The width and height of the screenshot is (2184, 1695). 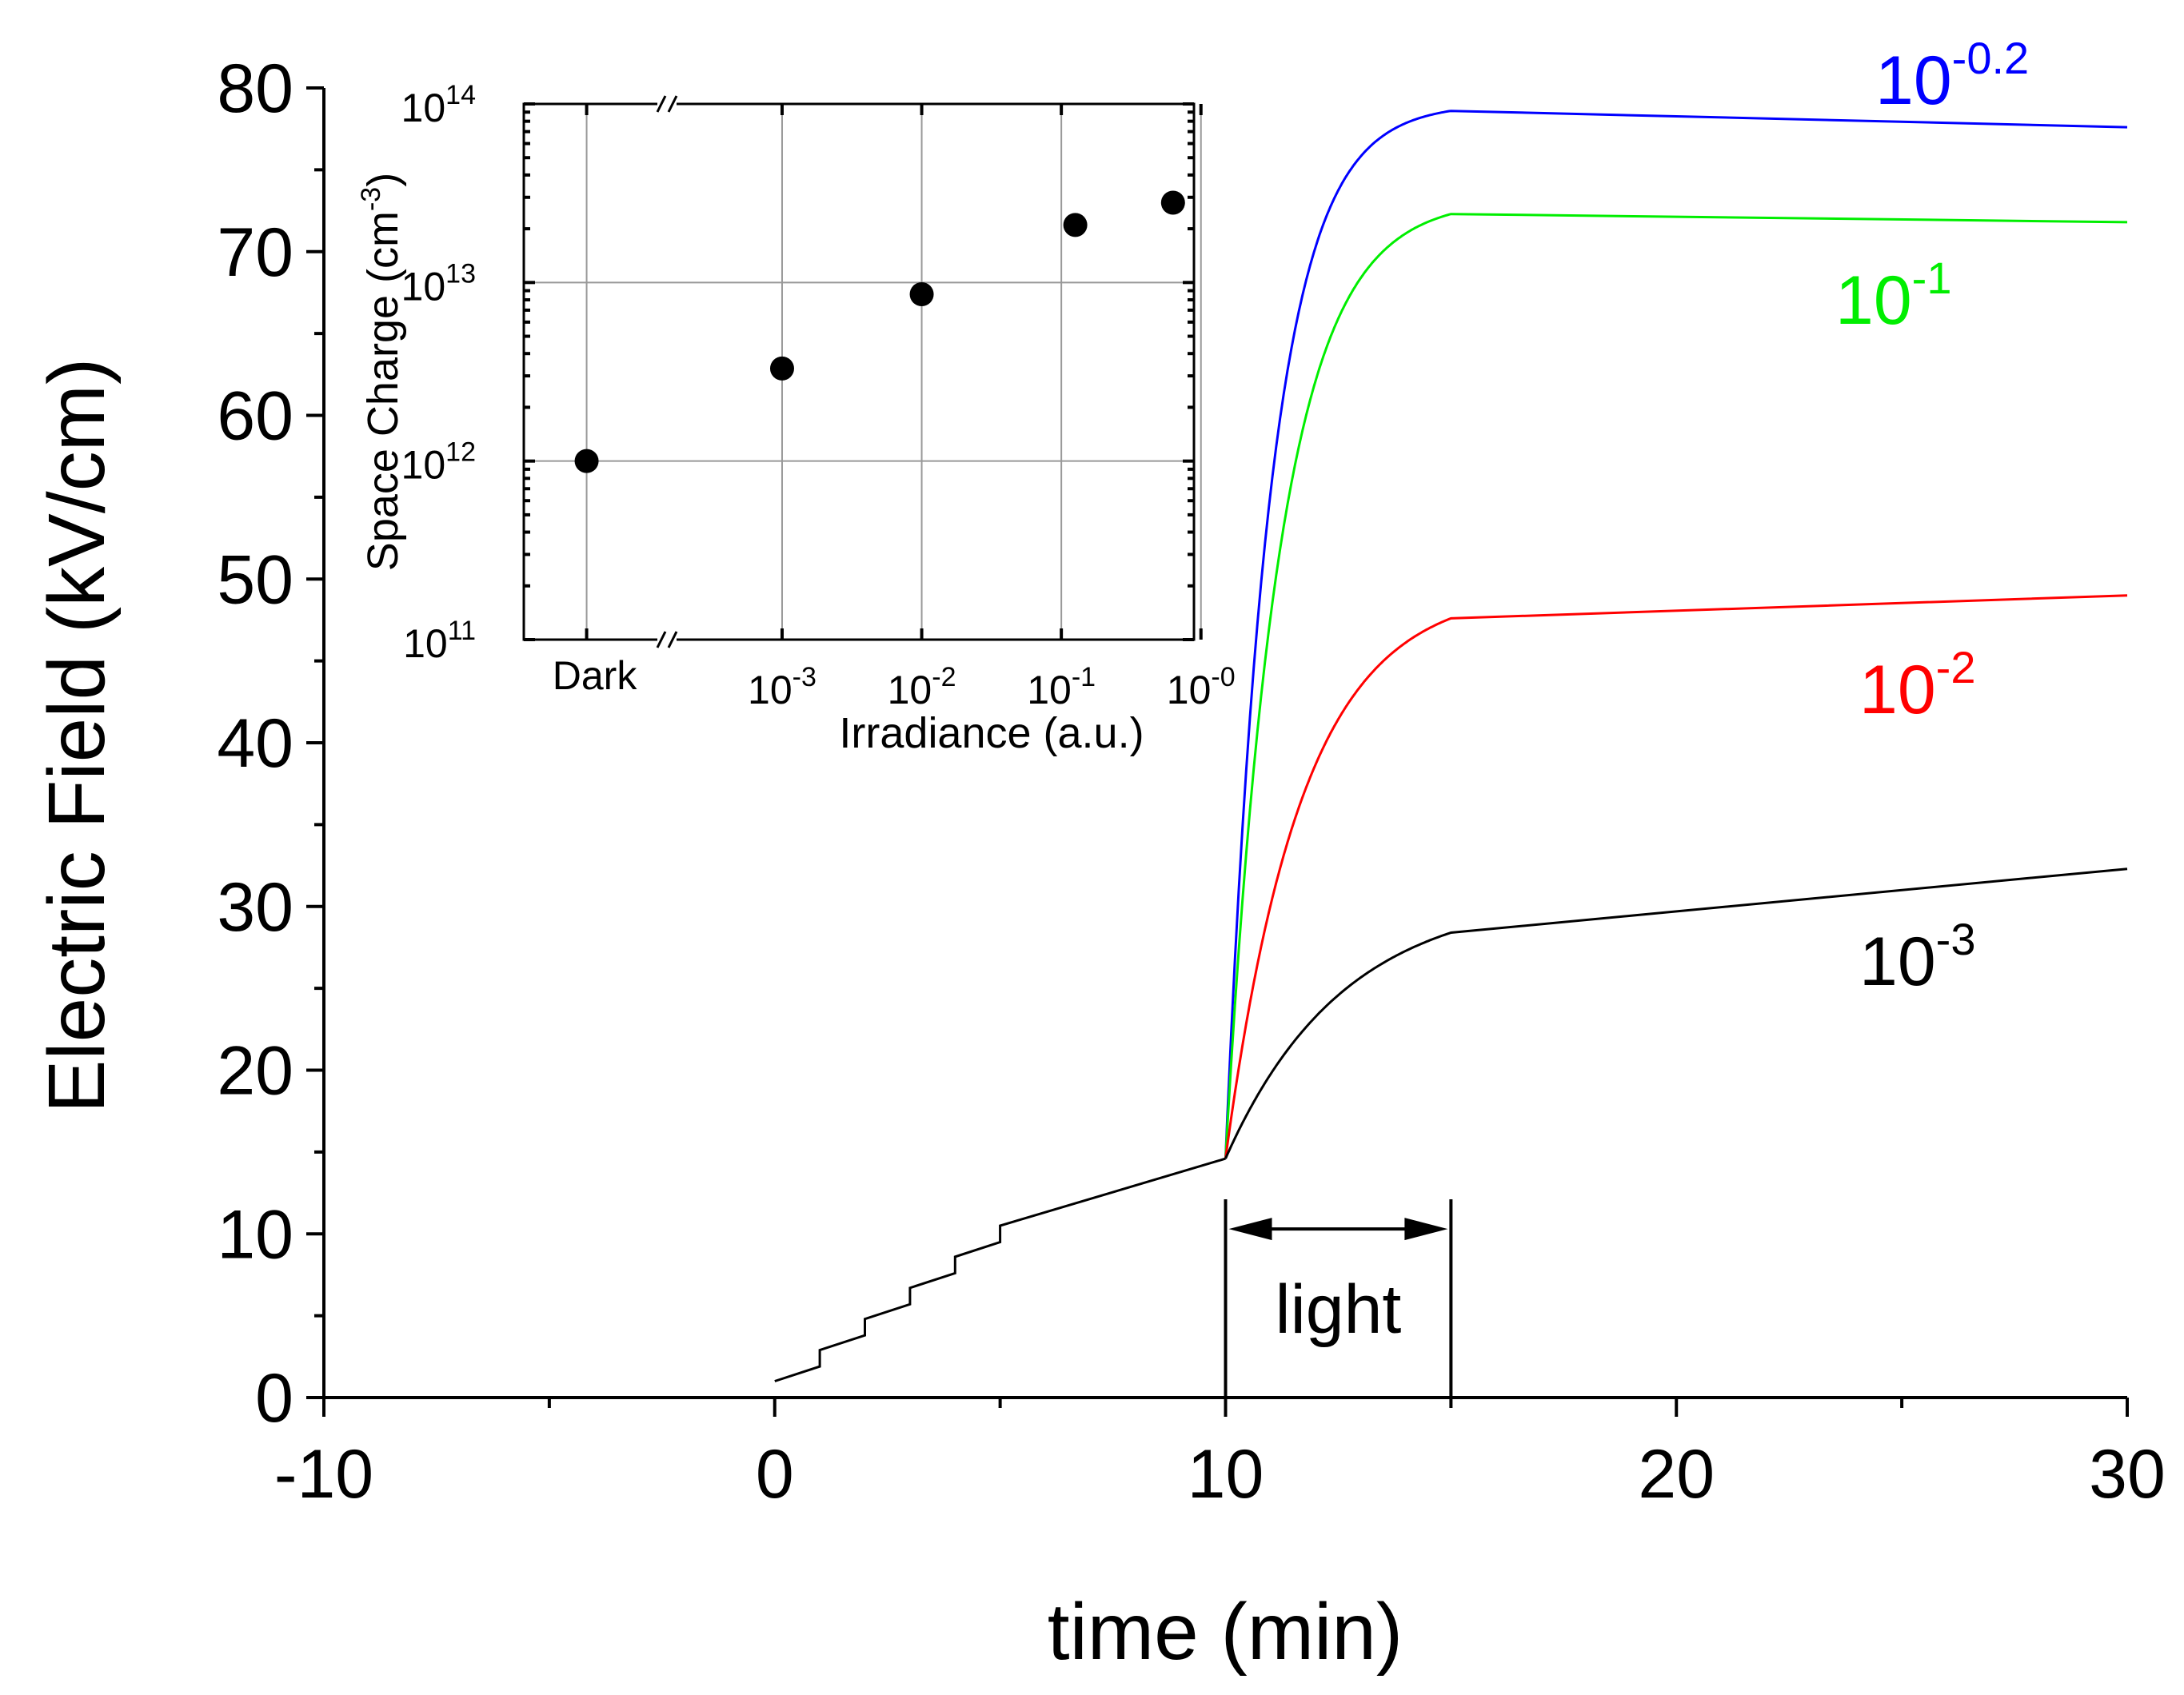 I want to click on inset-y-title-exp: -3, so click(x=371, y=199).